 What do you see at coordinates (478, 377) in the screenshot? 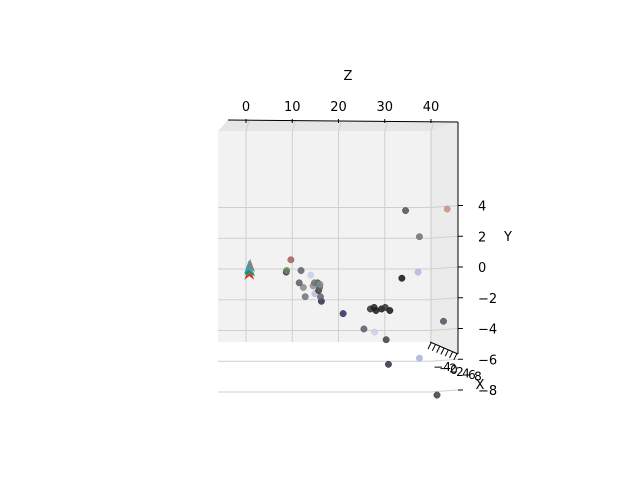
I see `x-tick-label: 8` at bounding box center [478, 377].